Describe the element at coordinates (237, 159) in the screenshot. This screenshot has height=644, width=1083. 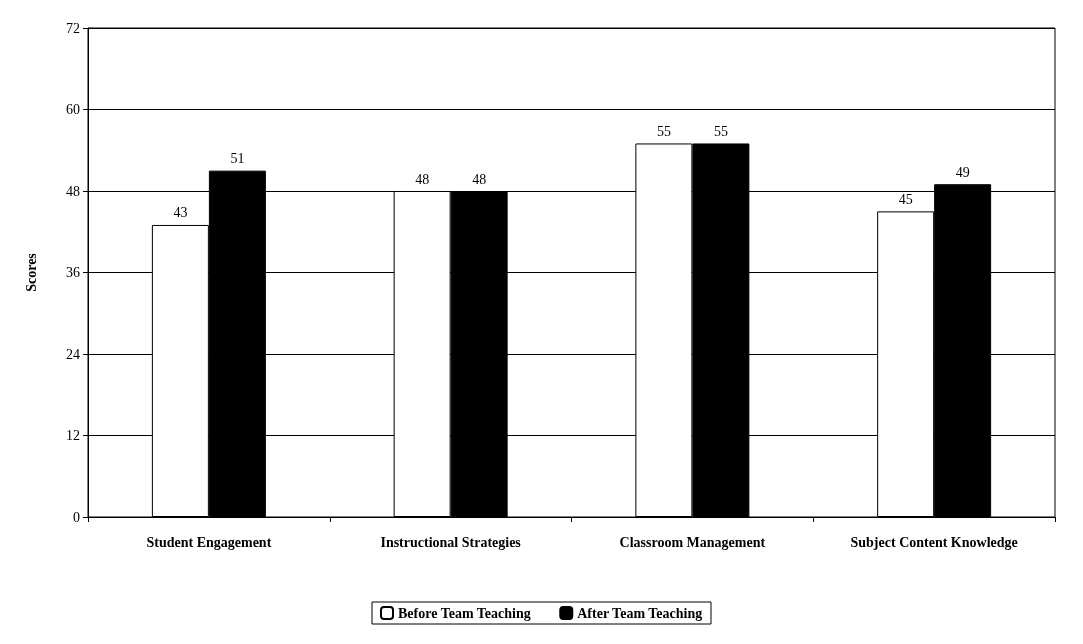
I see `data-label: 51` at that location.